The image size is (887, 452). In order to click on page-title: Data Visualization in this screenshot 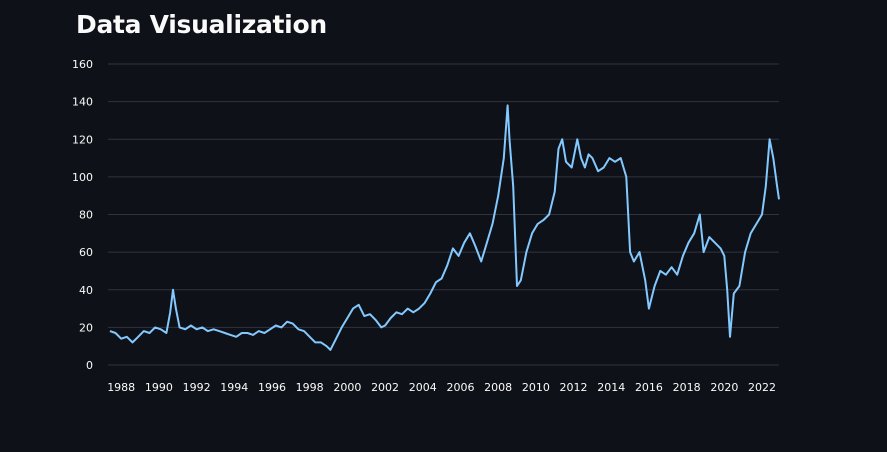, I will do `click(201, 24)`.